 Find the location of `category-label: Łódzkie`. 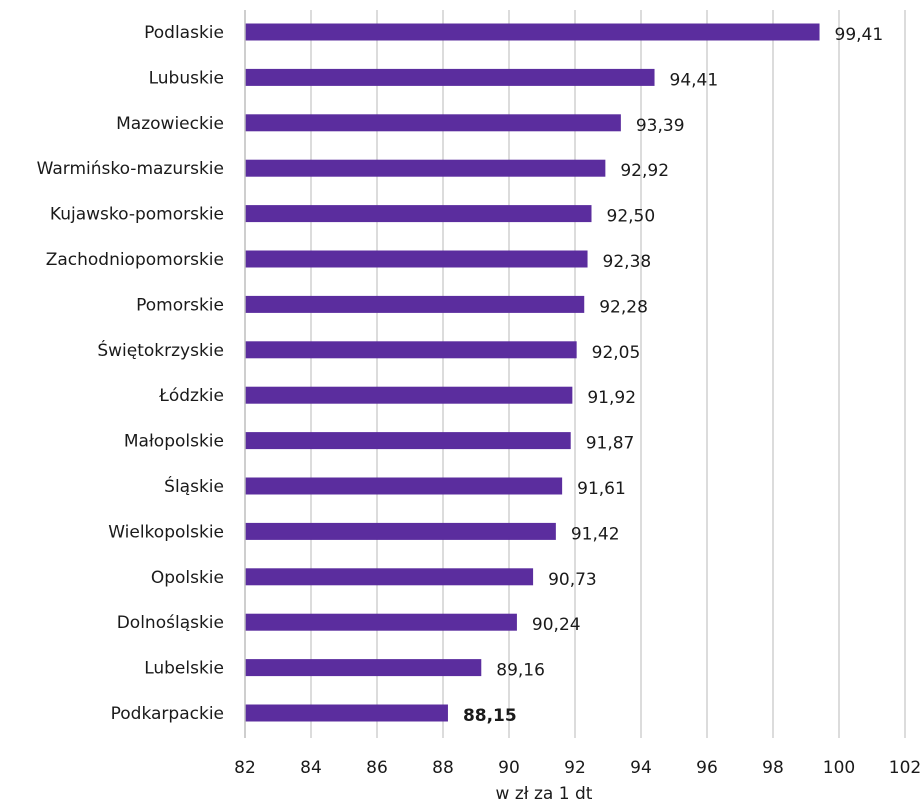

category-label: Łódzkie is located at coordinates (191, 396).